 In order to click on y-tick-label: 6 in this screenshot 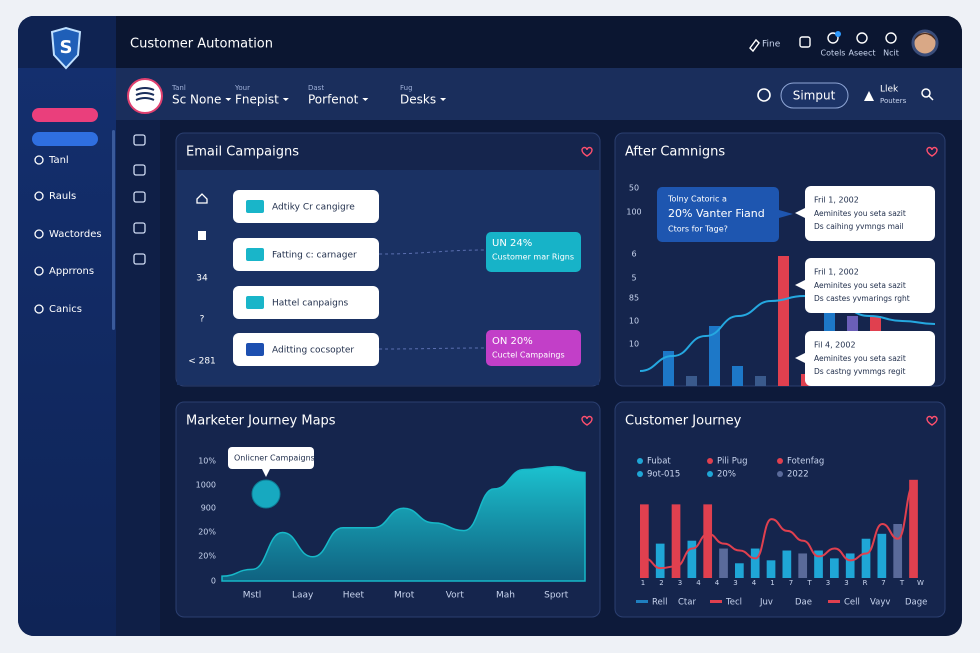, I will do `click(633, 254)`.